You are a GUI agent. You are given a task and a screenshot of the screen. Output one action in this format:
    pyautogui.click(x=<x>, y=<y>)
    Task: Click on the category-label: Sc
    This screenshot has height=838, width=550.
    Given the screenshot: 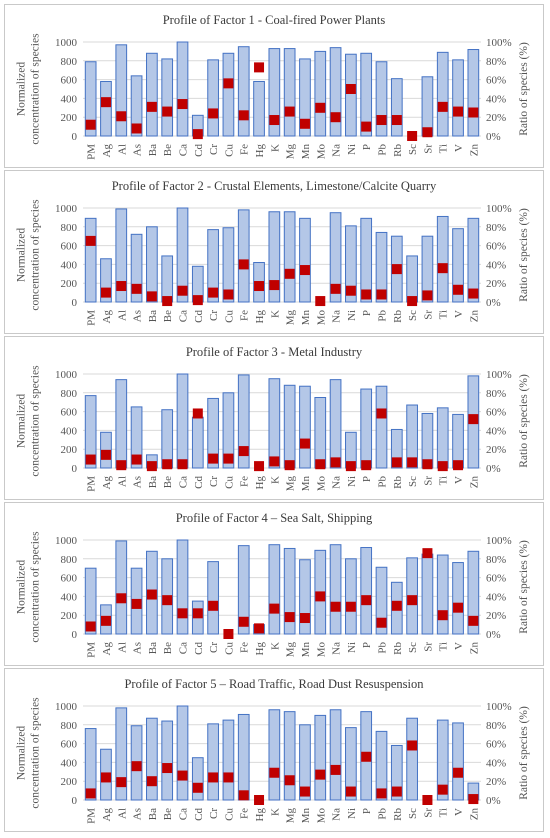 What is the action you would take?
    pyautogui.click(x=413, y=647)
    